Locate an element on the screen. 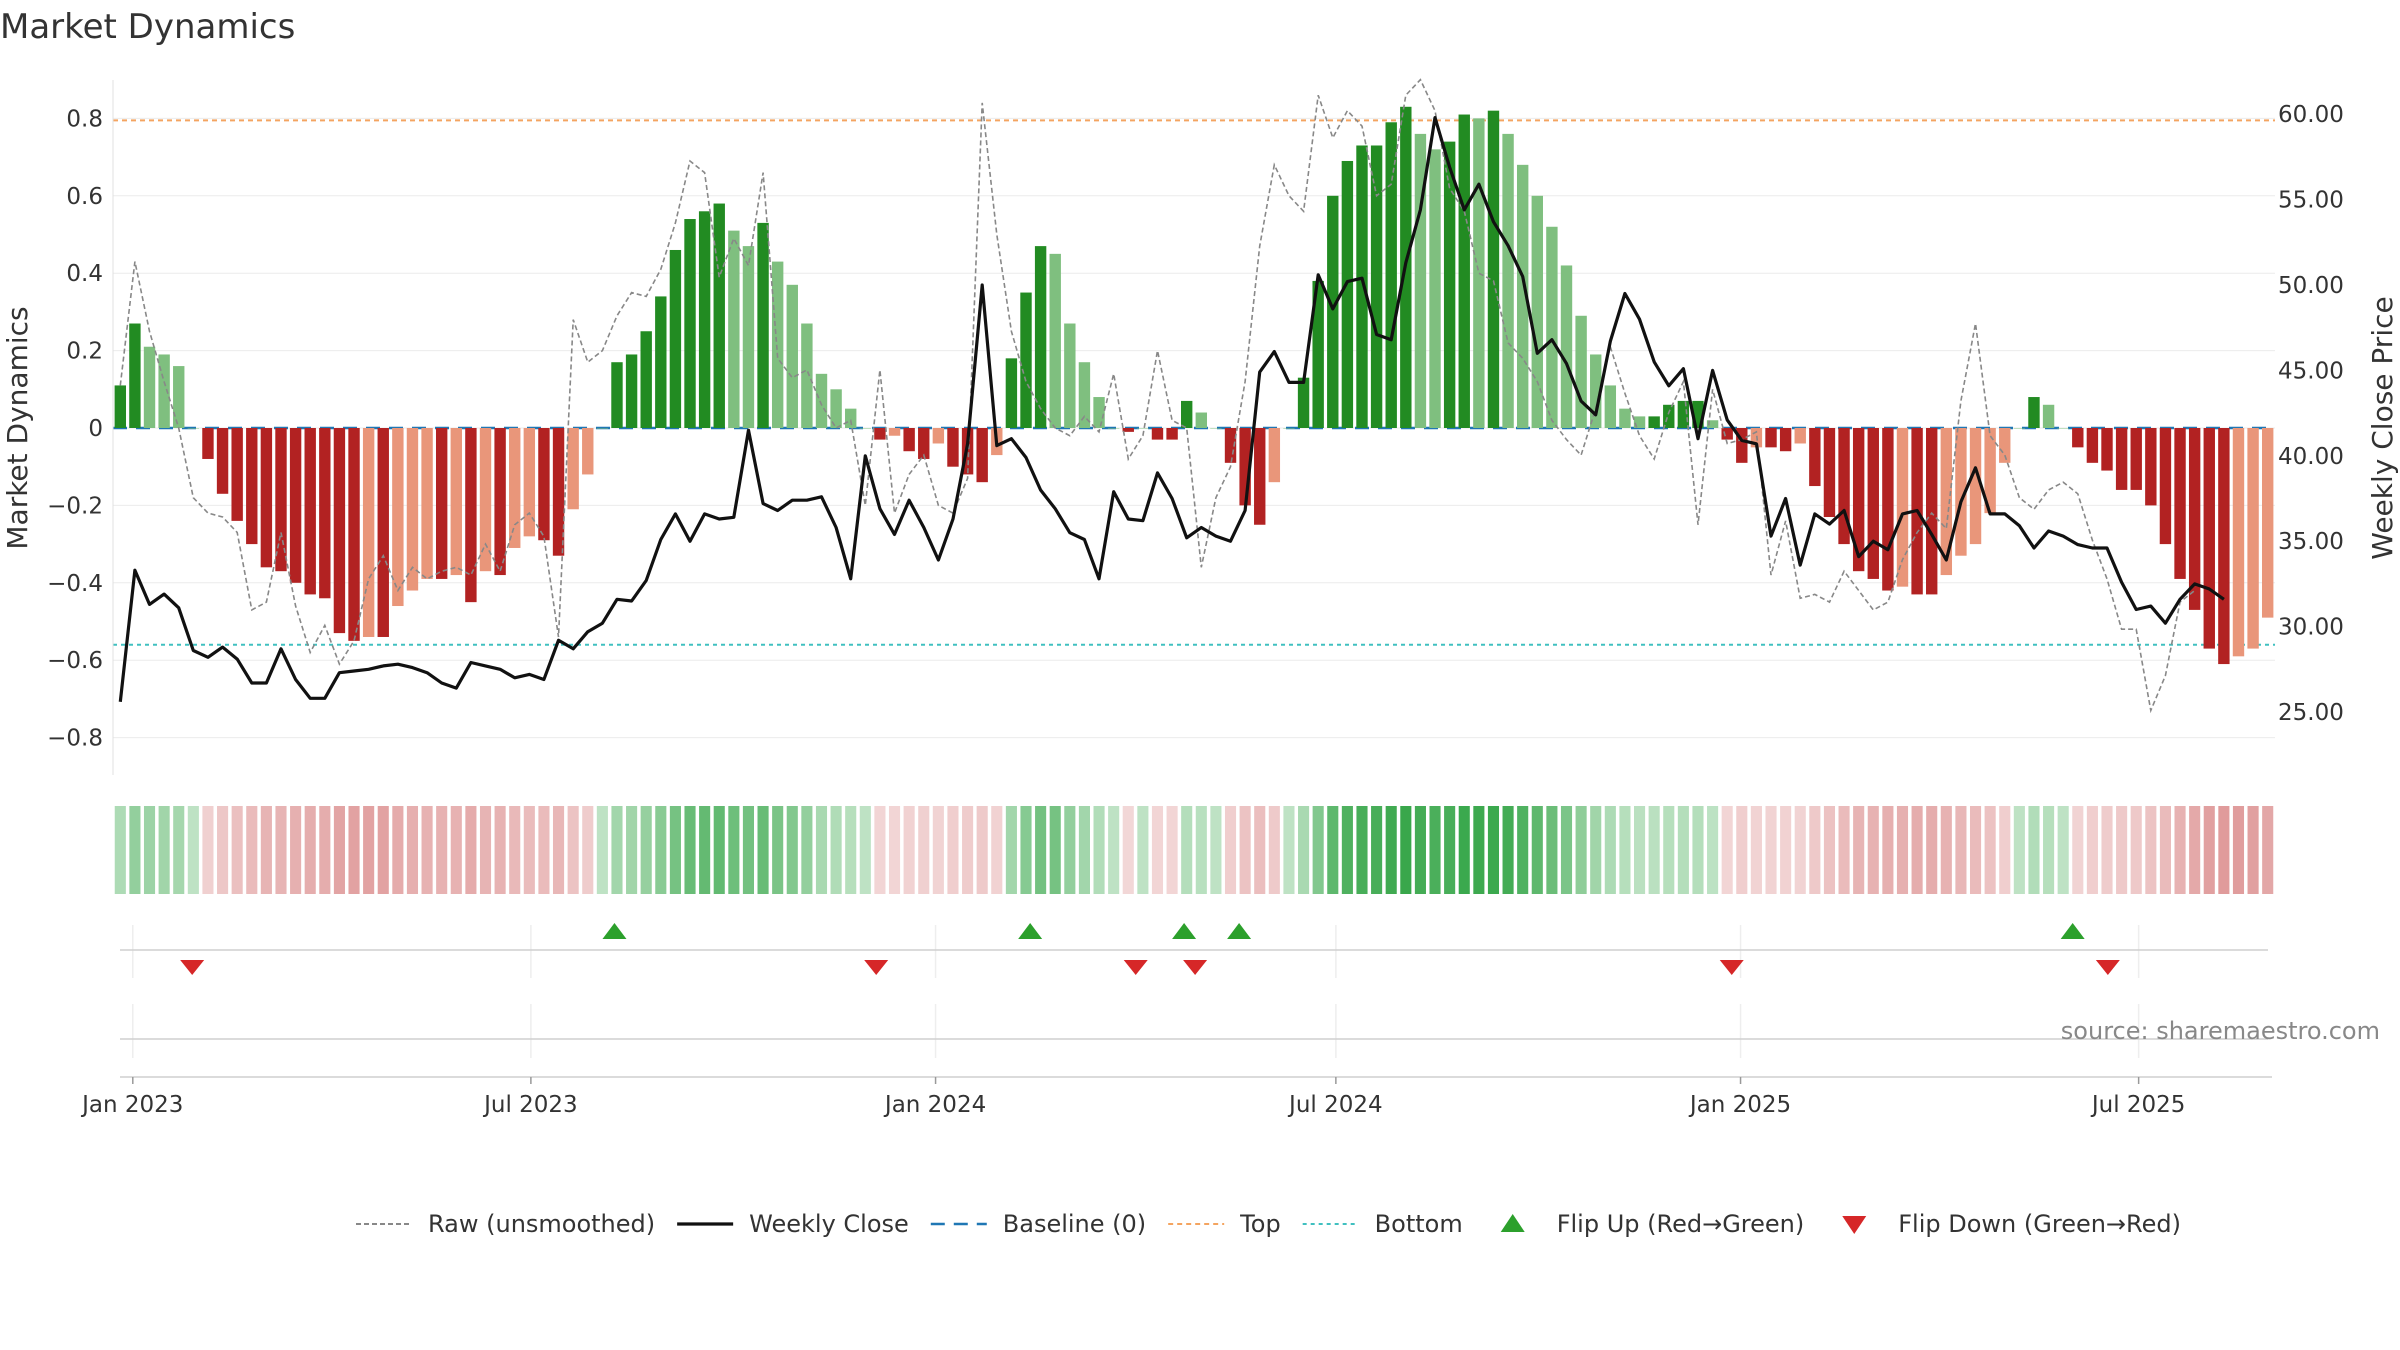 This screenshot has height=1350, width=2400. legend-swatch-flip-up is located at coordinates (1512, 1223).